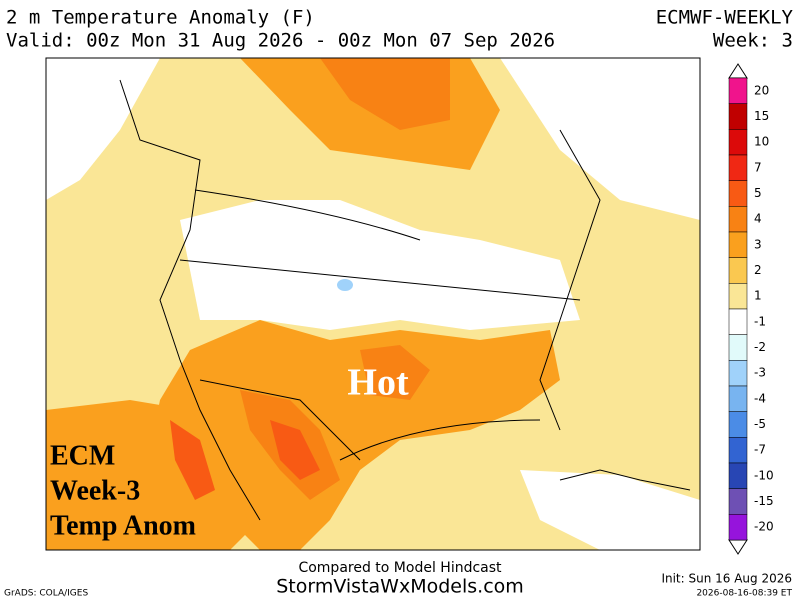 The image size is (800, 604). What do you see at coordinates (95, 490) in the screenshot?
I see `overlay-line: Week-3` at bounding box center [95, 490].